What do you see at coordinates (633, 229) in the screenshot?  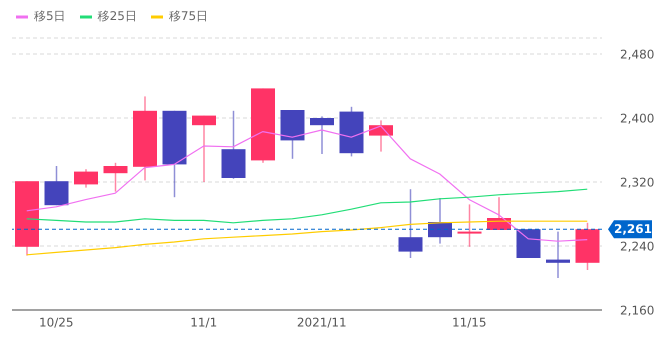 I see `ref-line-label: 2,261` at bounding box center [633, 229].